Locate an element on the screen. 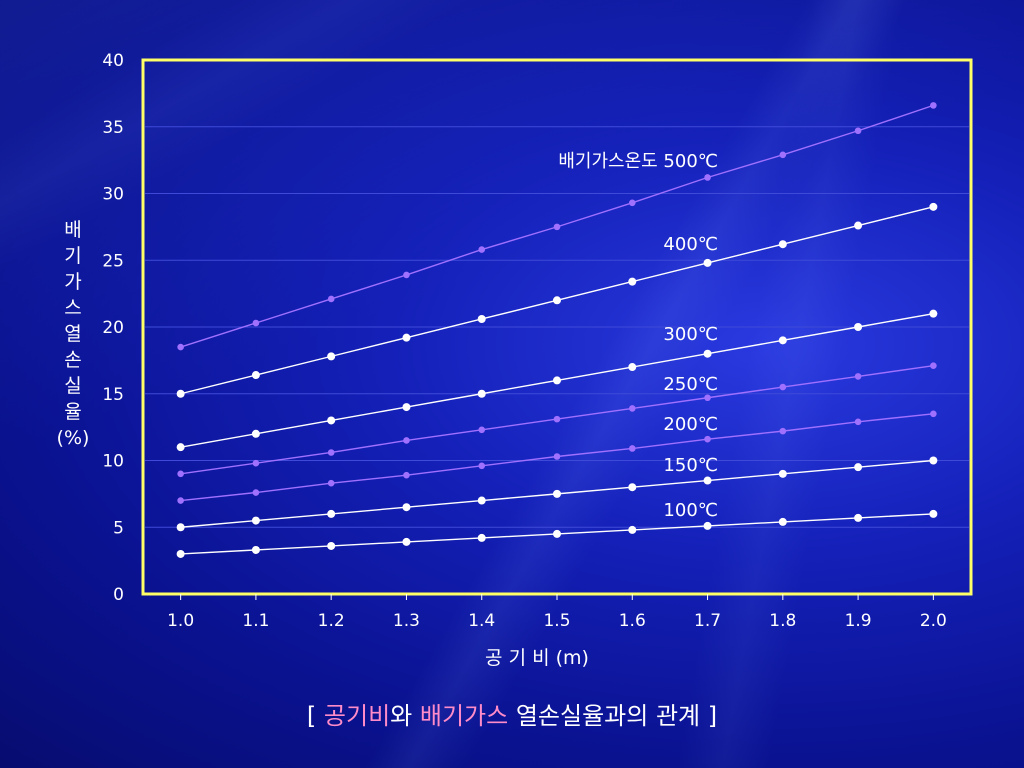 The height and width of the screenshot is (768, 1024). x-tick-label: 2.0 is located at coordinates (933, 621).